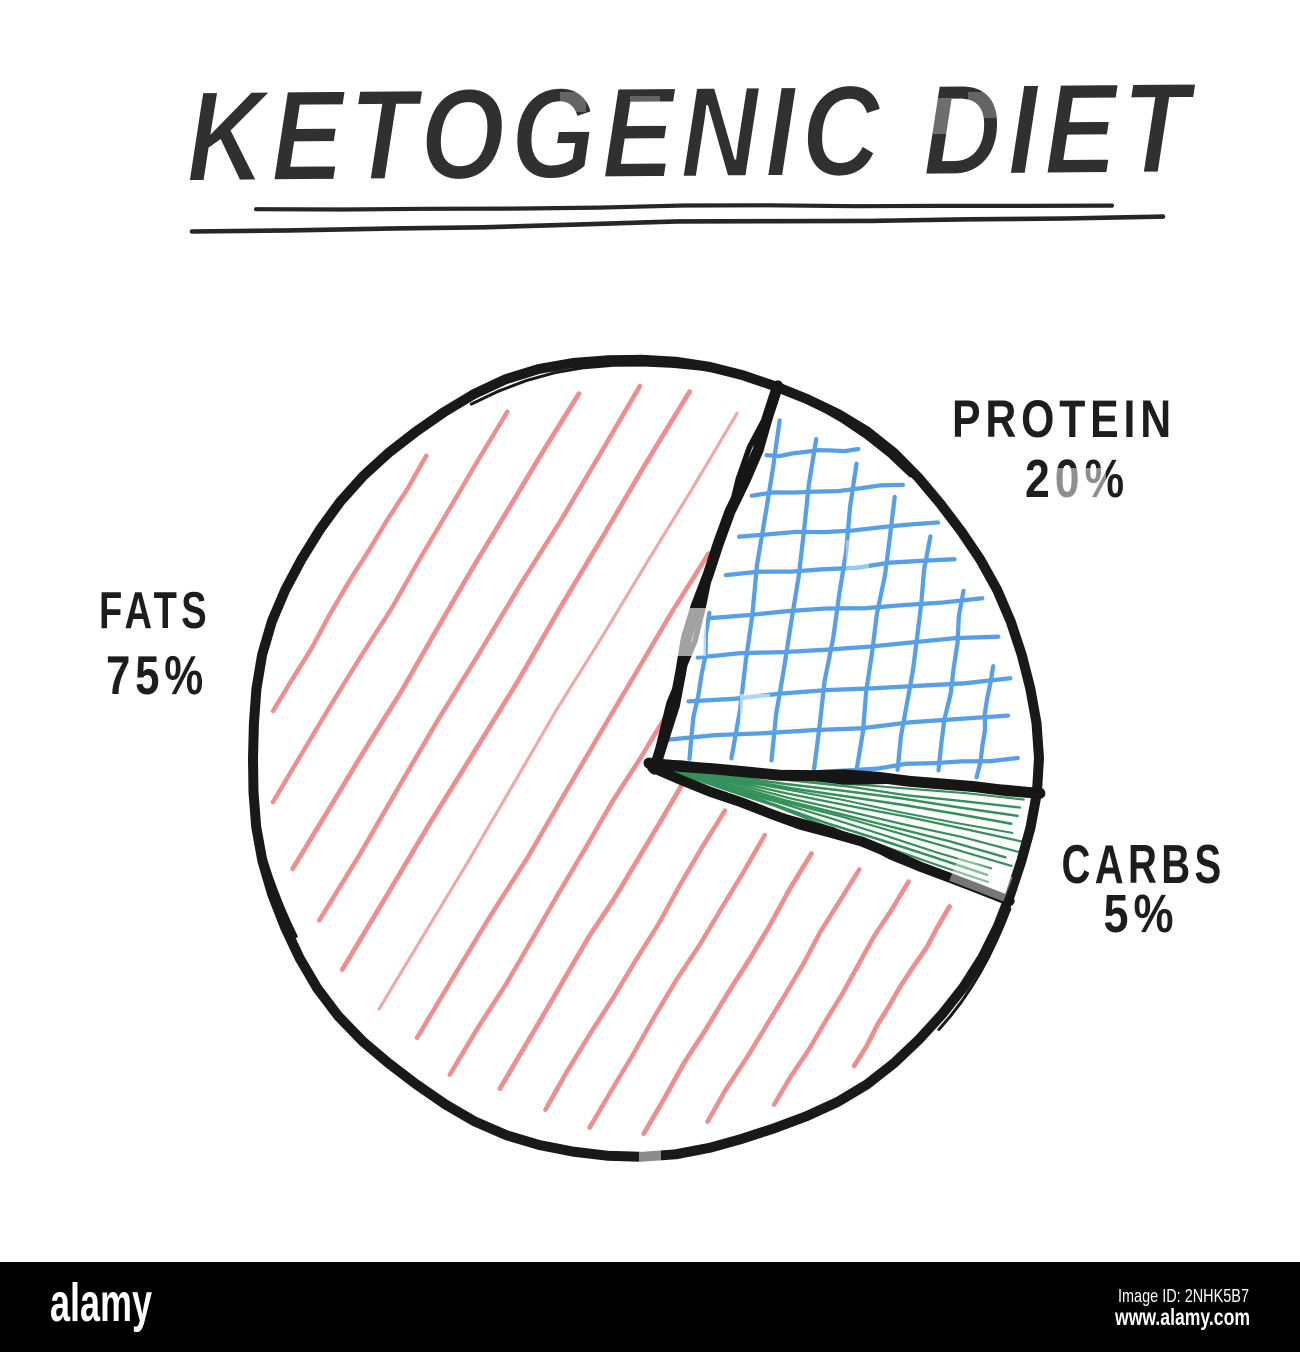 This screenshot has height=1357, width=1300. What do you see at coordinates (691, 132) in the screenshot?
I see `svg-text: KETOGENIC DIET` at bounding box center [691, 132].